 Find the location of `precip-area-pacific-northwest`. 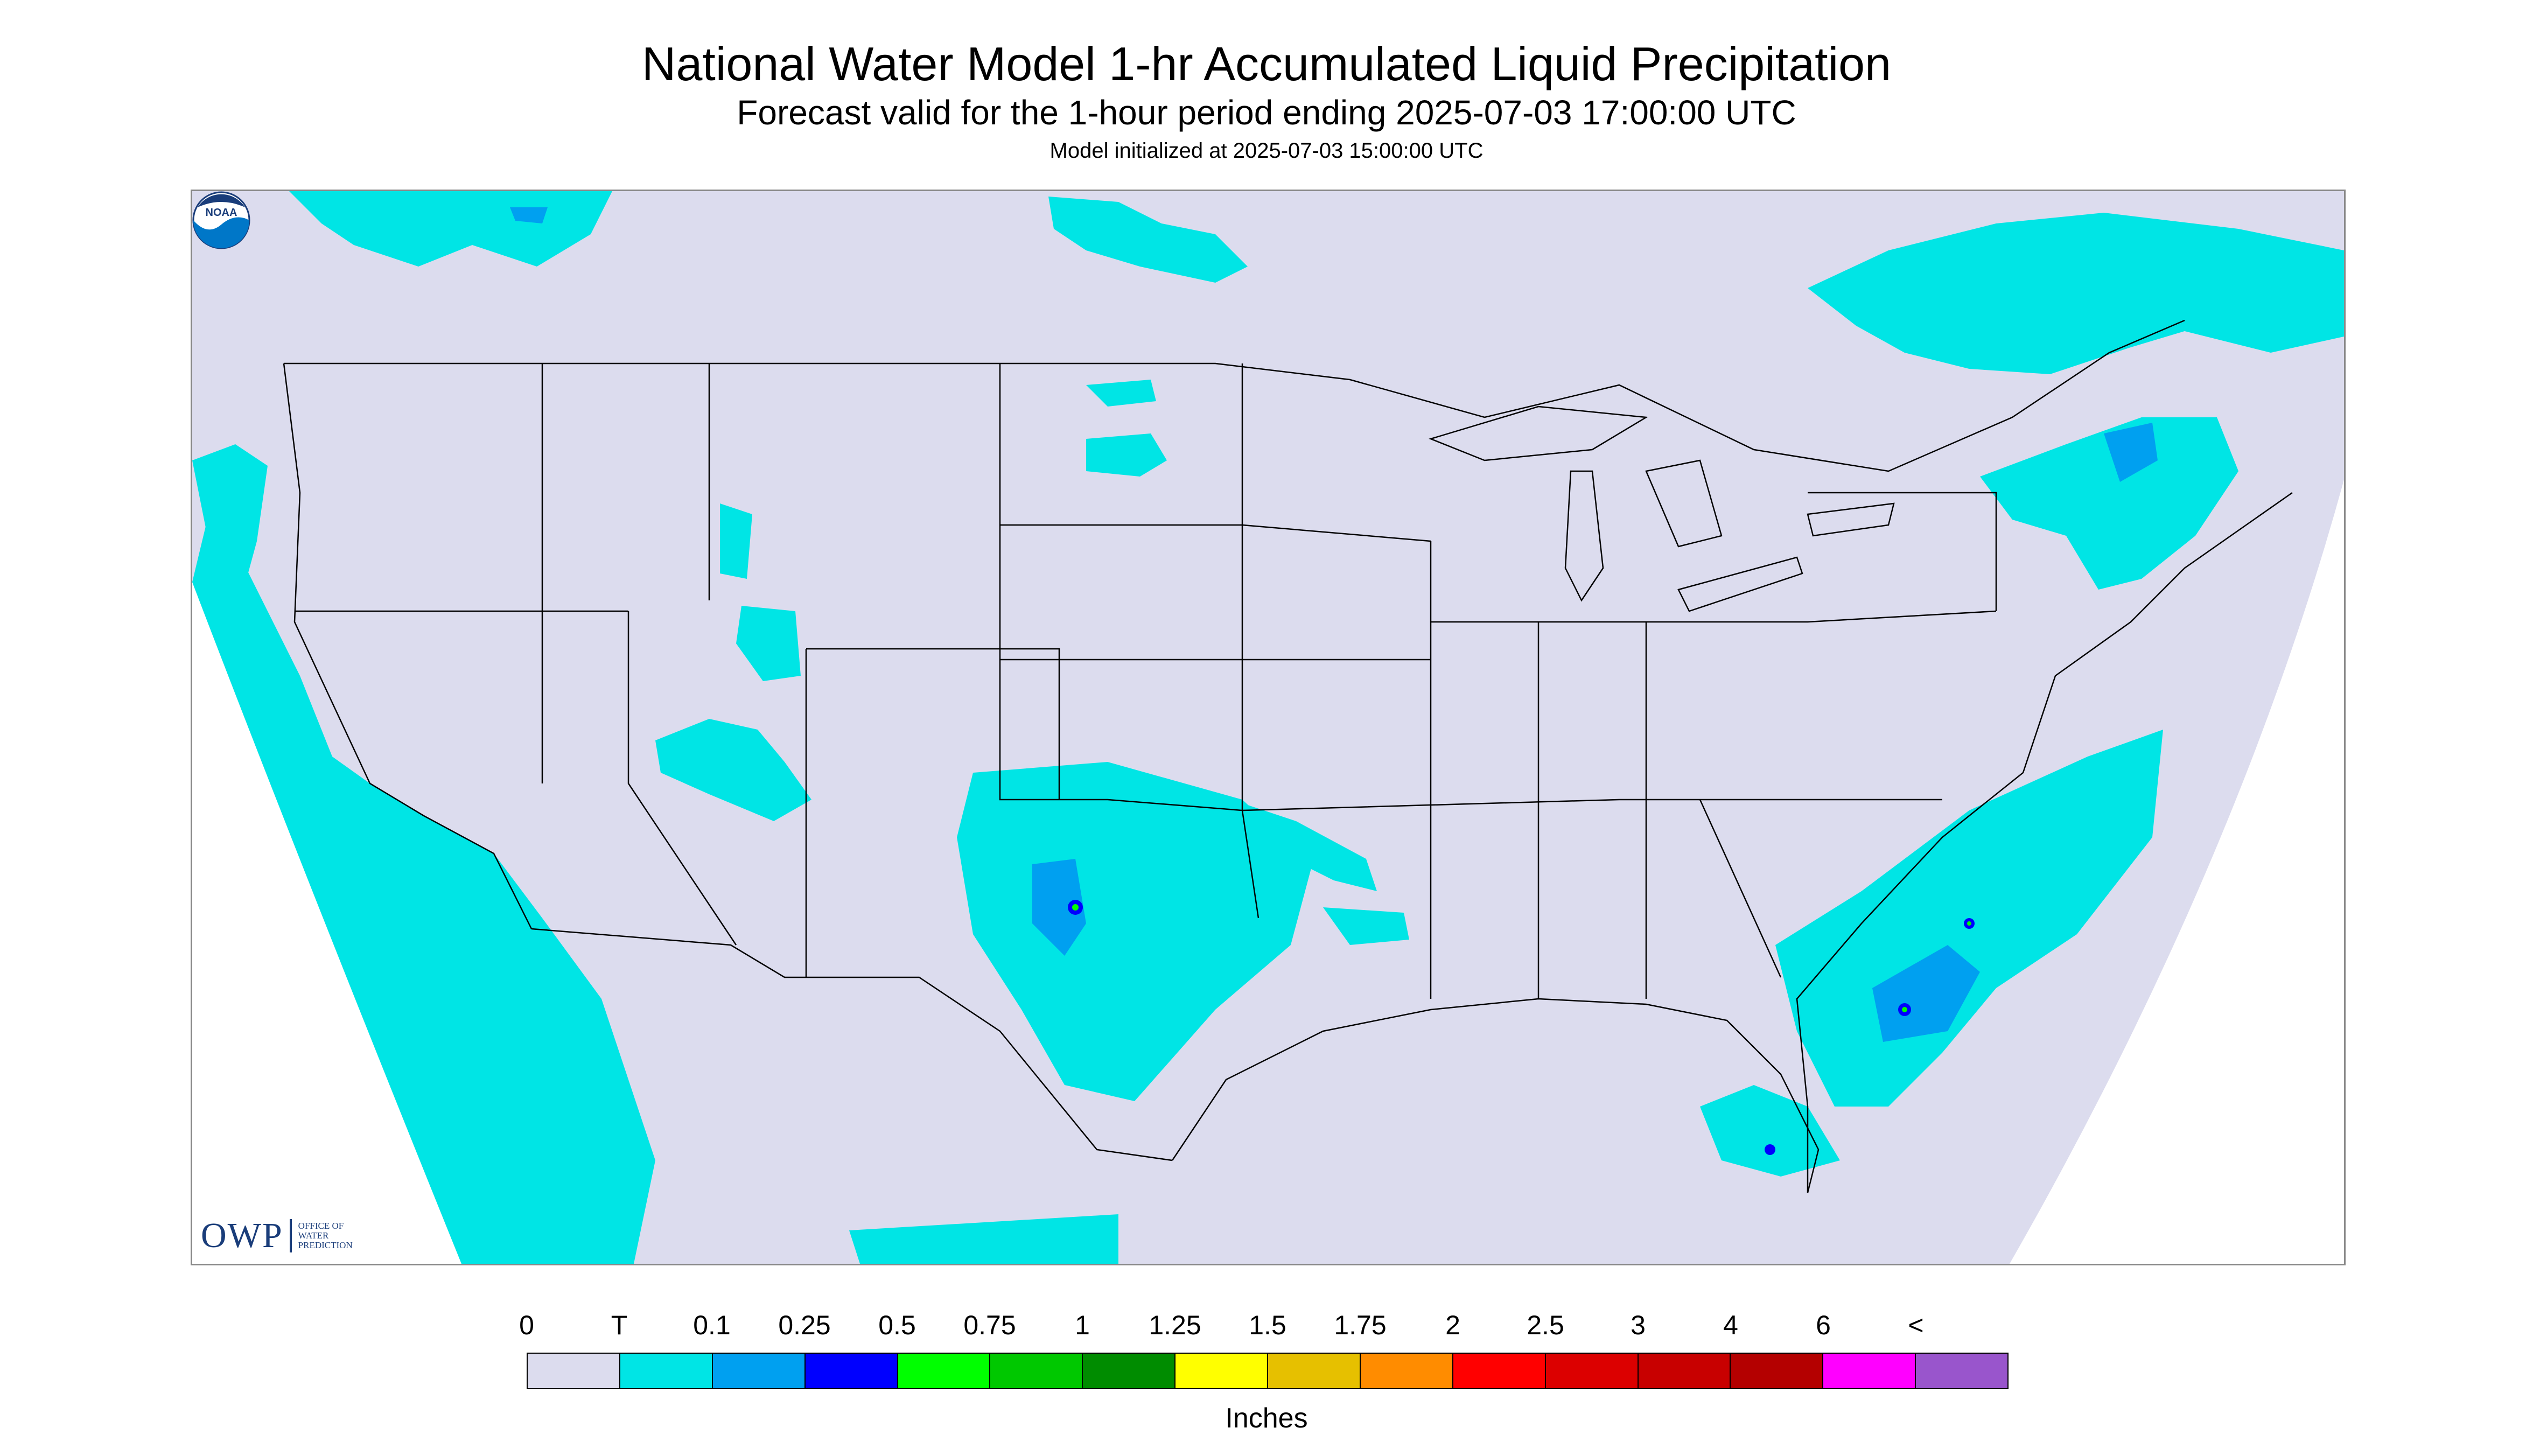

precip-area-pacific-northwest is located at coordinates (230, 522).